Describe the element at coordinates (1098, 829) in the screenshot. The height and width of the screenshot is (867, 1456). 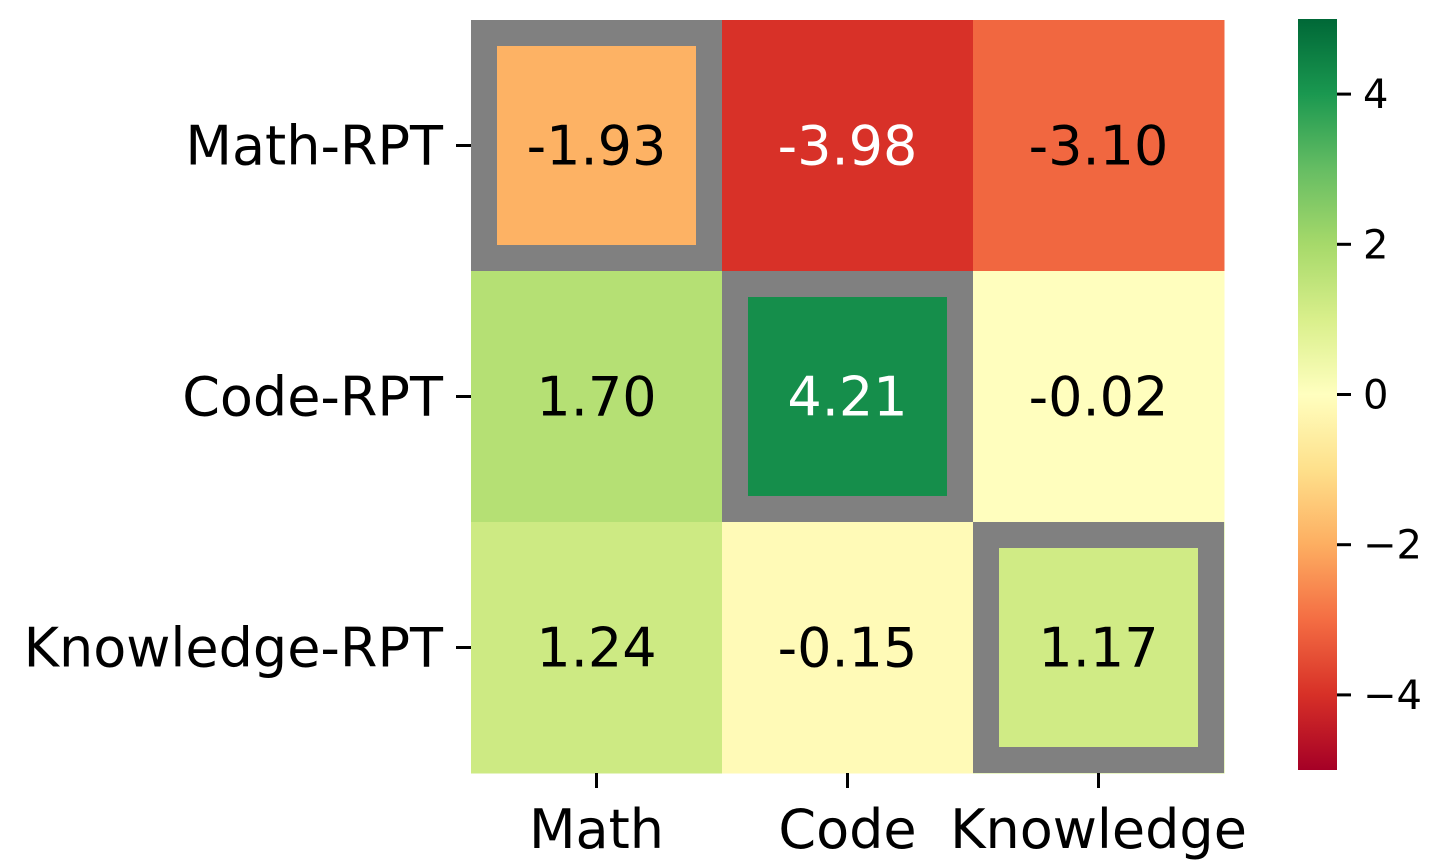
I see `x-tick-label: Knowledge` at that location.